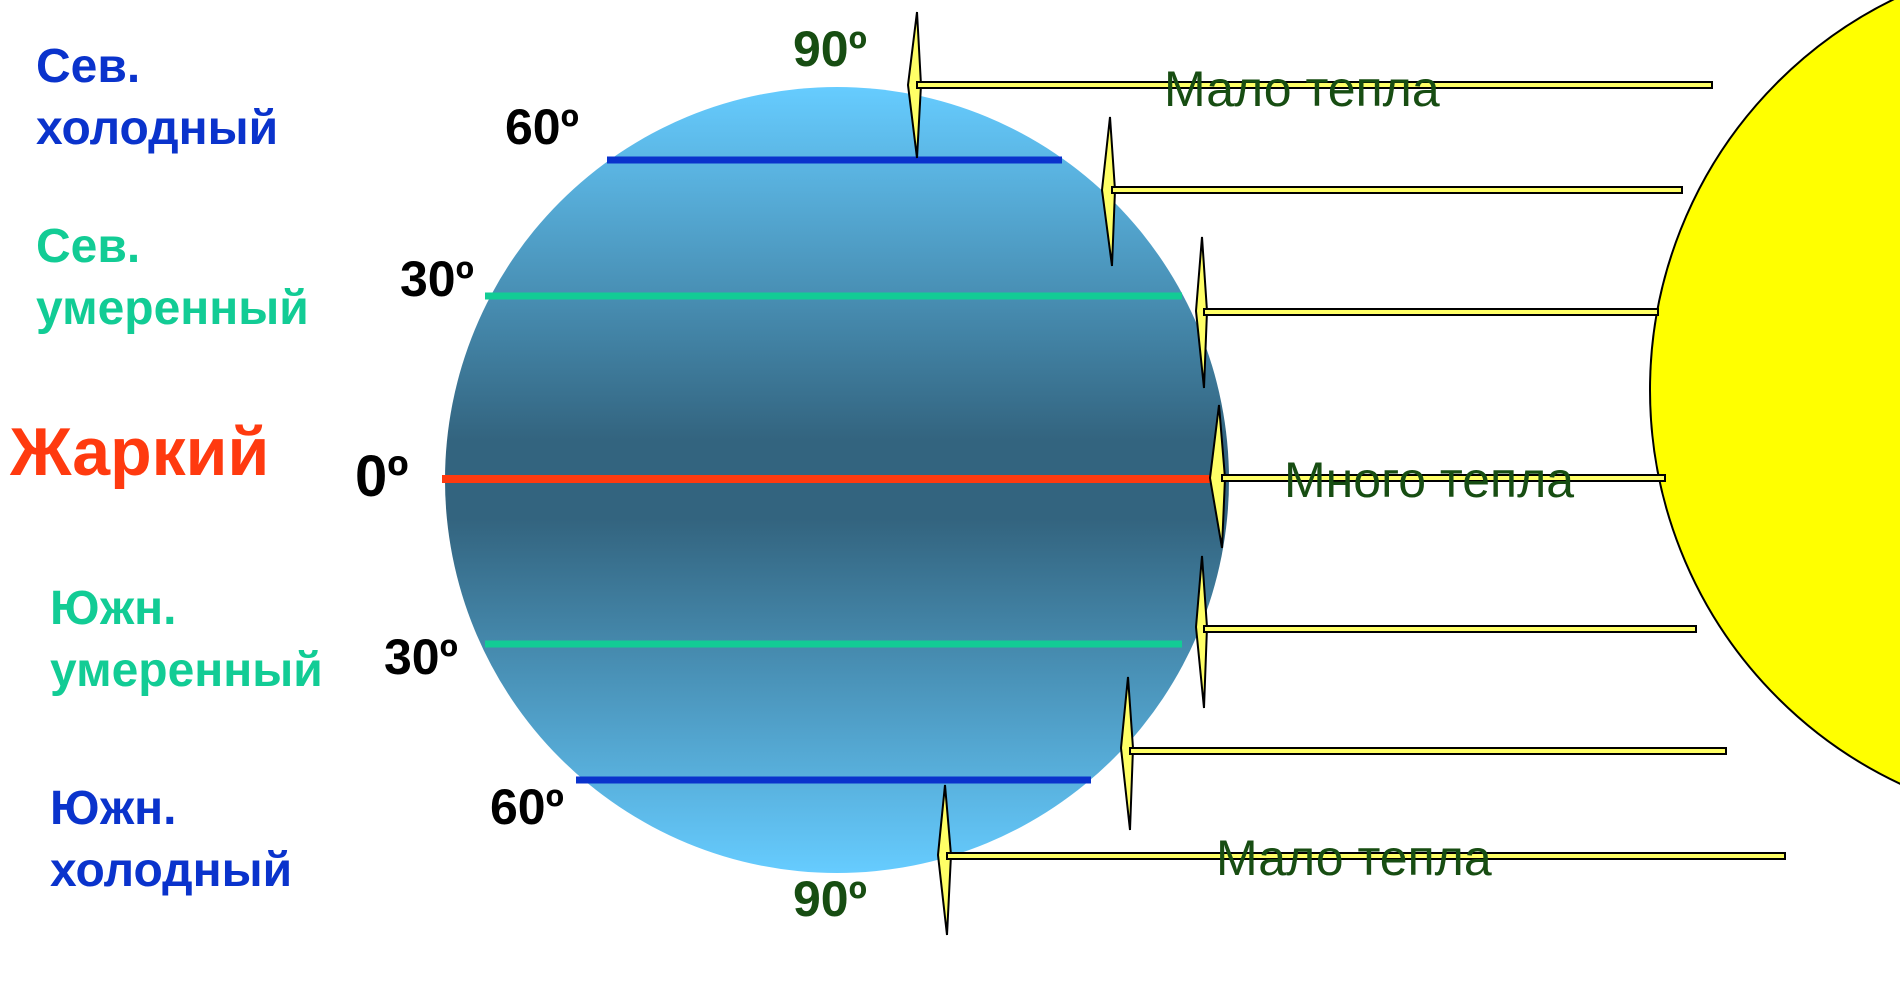  I want to click on zone-label-south-temperate: Южн. умеренный, so click(186, 640).